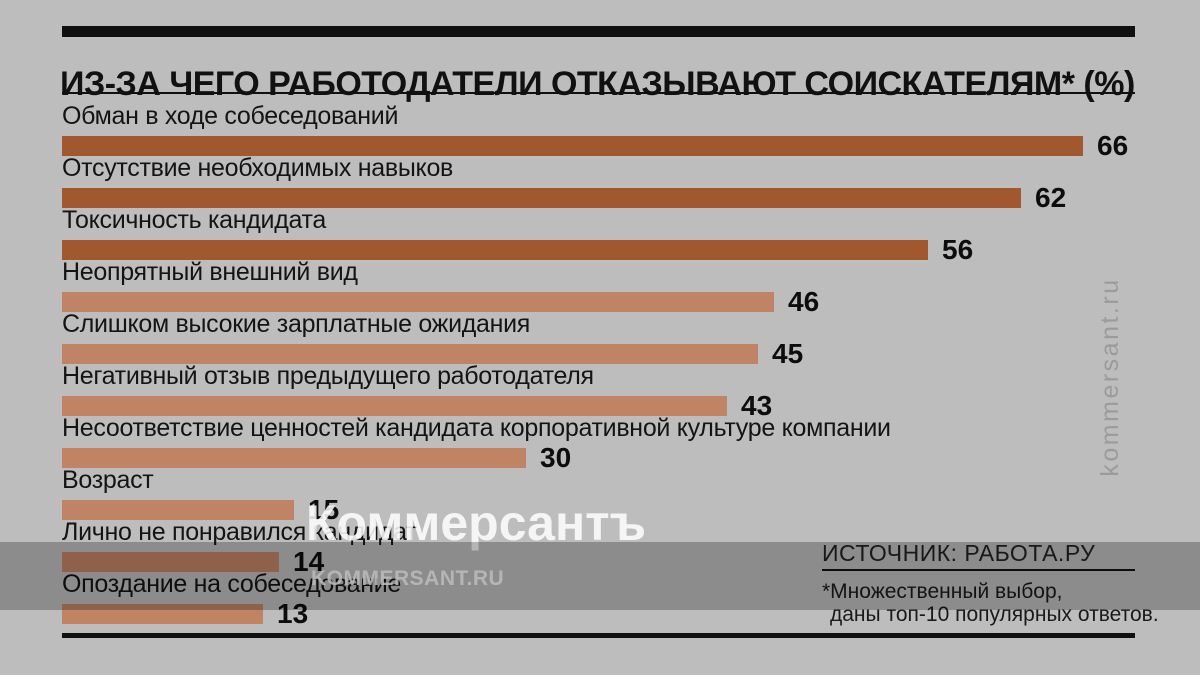 Image resolution: width=1200 pixels, height=675 pixels. What do you see at coordinates (959, 553) in the screenshot?
I see `source-label: ИСТОЧНИК: РАБОТА.РУ` at bounding box center [959, 553].